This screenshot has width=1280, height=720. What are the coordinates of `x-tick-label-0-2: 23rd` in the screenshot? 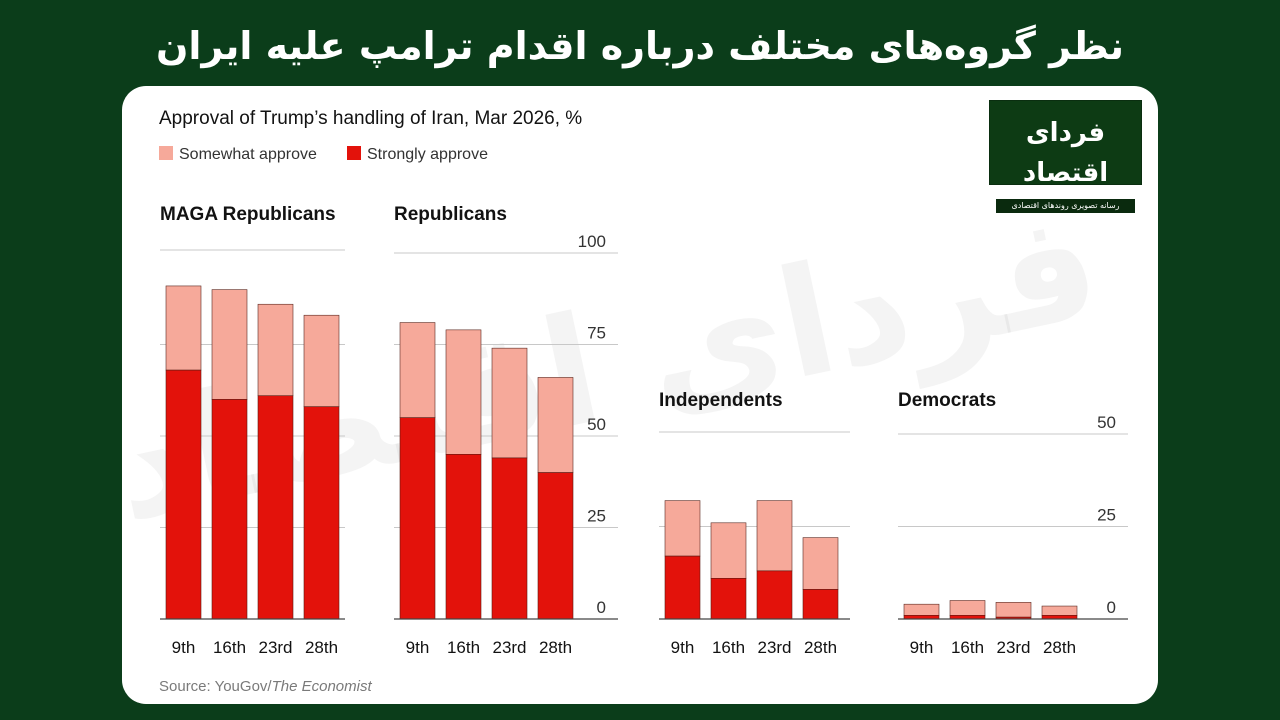 It's located at (275, 647).